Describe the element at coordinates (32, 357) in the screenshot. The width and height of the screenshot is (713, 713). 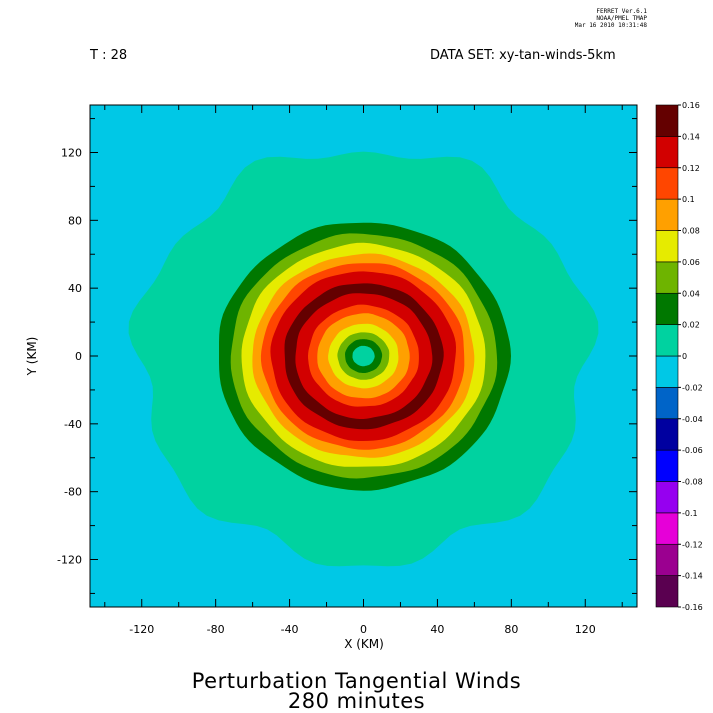
I see `y-axis-label: Y (KM)` at that location.